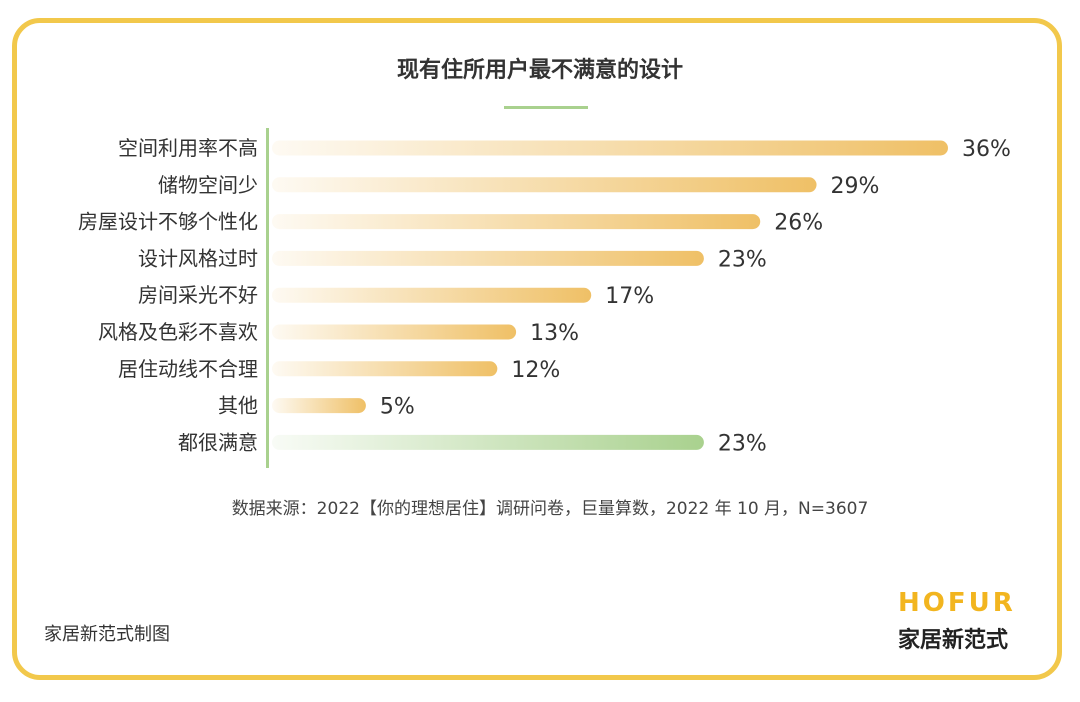  What do you see at coordinates (986, 149) in the screenshot?
I see `value-label: 36%` at bounding box center [986, 149].